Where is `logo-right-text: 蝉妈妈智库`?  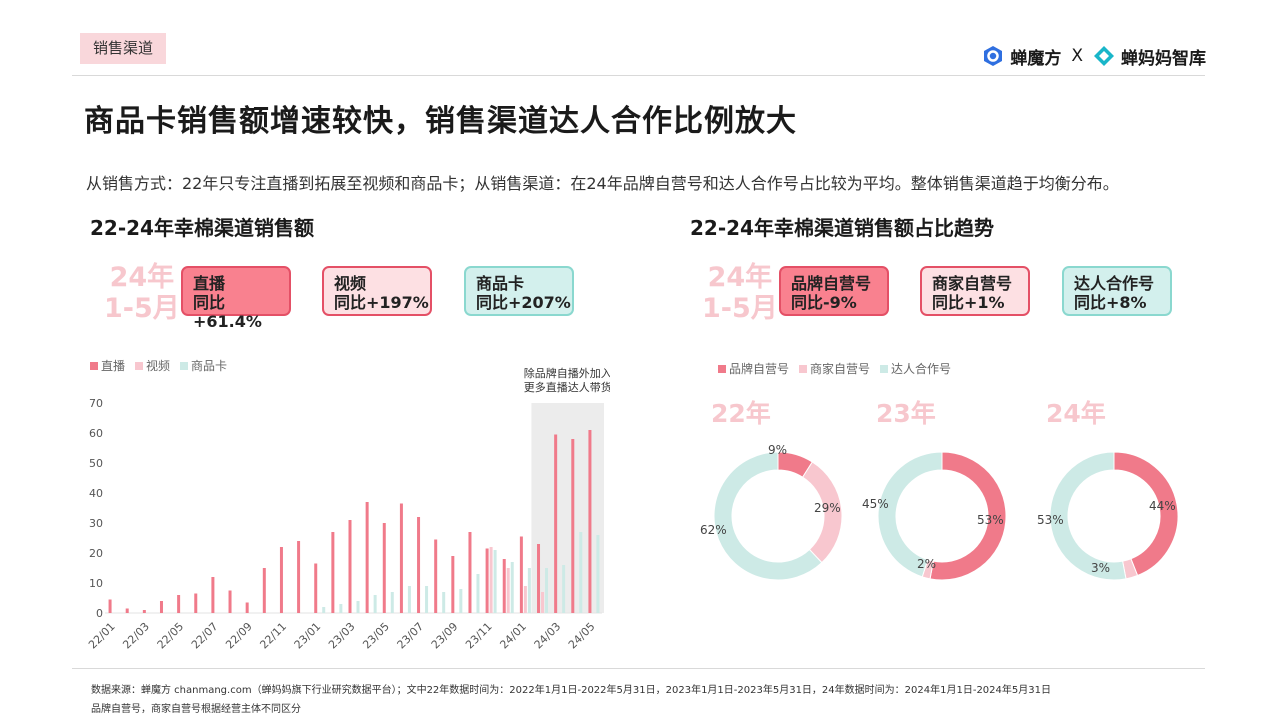 logo-right-text: 蝉妈妈智库 is located at coordinates (1163, 58).